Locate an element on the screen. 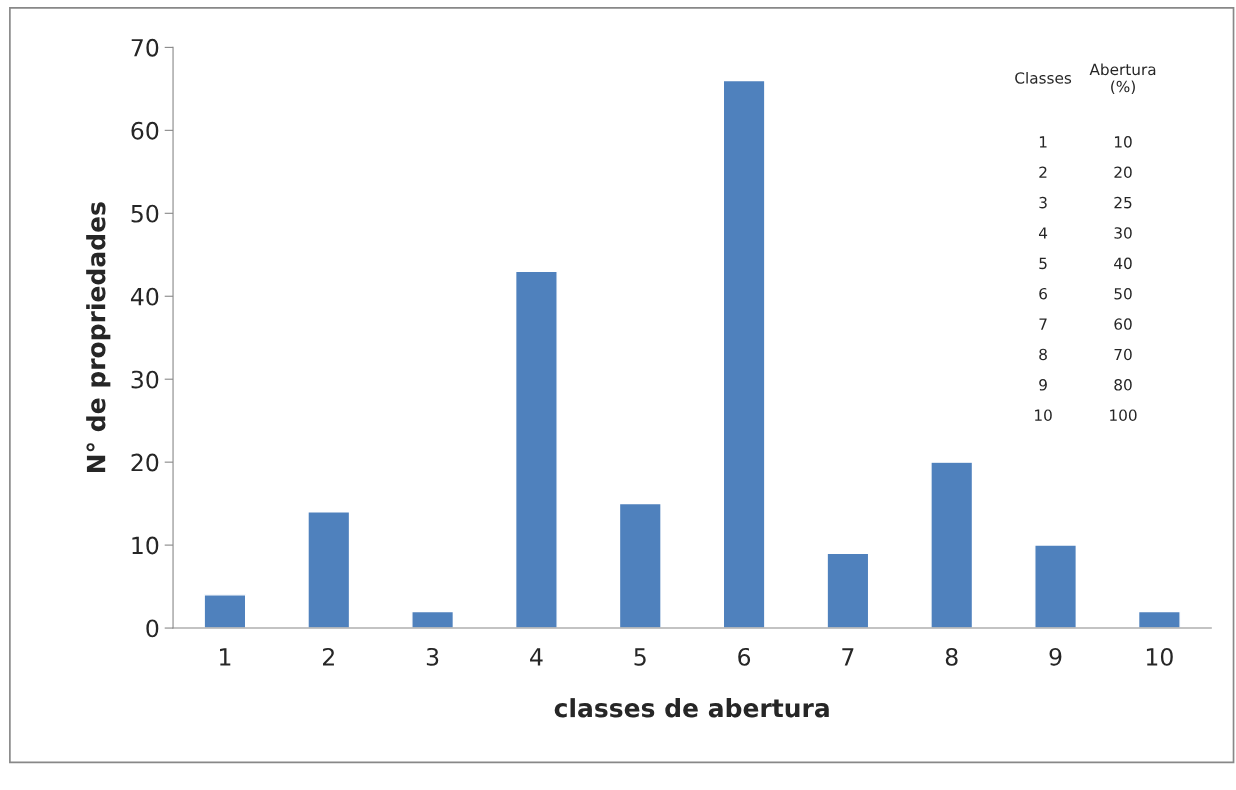 The width and height of the screenshot is (1236, 790). annotation: 25 is located at coordinates (1123, 202).